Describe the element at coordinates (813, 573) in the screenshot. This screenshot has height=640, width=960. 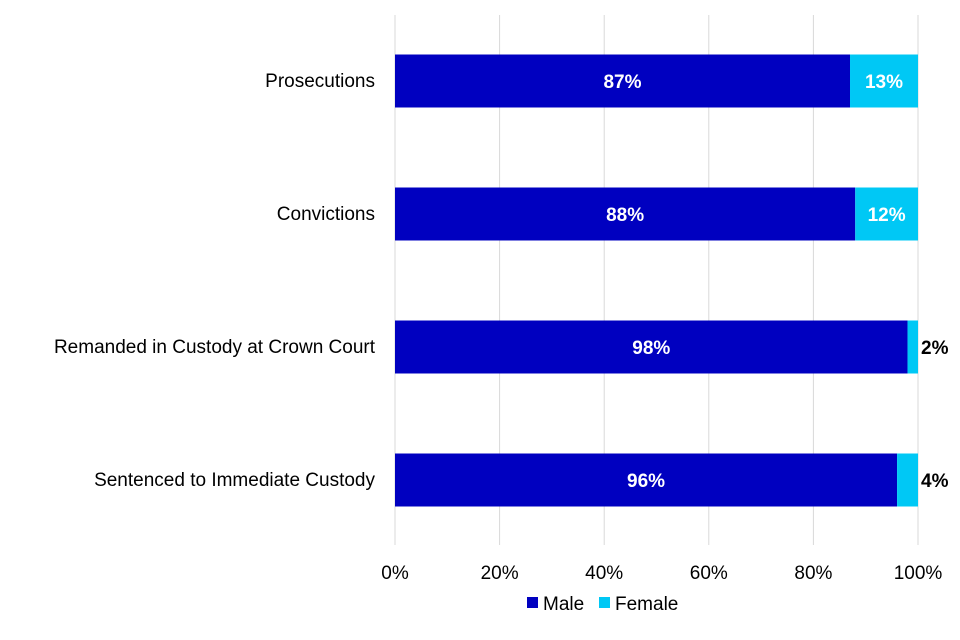
I see `x-tick-label-4: 80%` at that location.